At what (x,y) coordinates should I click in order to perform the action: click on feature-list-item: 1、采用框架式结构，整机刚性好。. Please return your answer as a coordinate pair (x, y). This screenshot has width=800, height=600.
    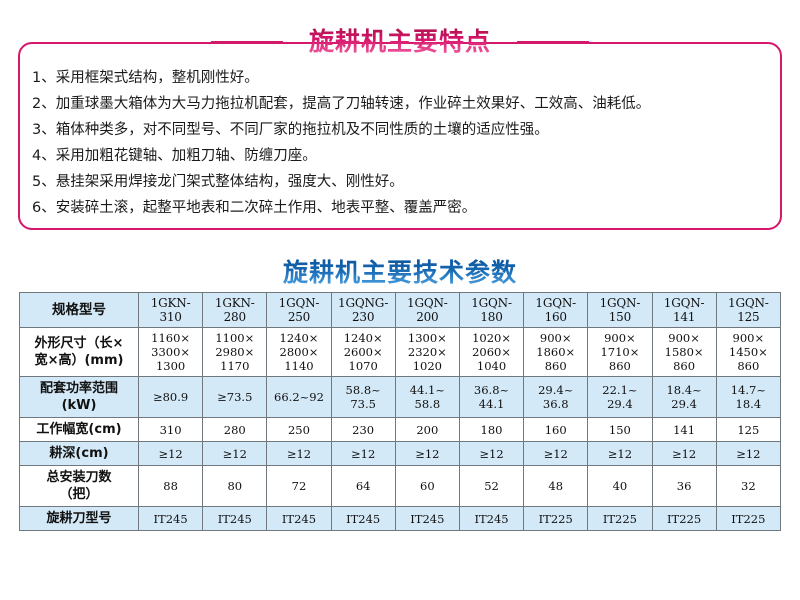
    Looking at the image, I should click on (145, 78).